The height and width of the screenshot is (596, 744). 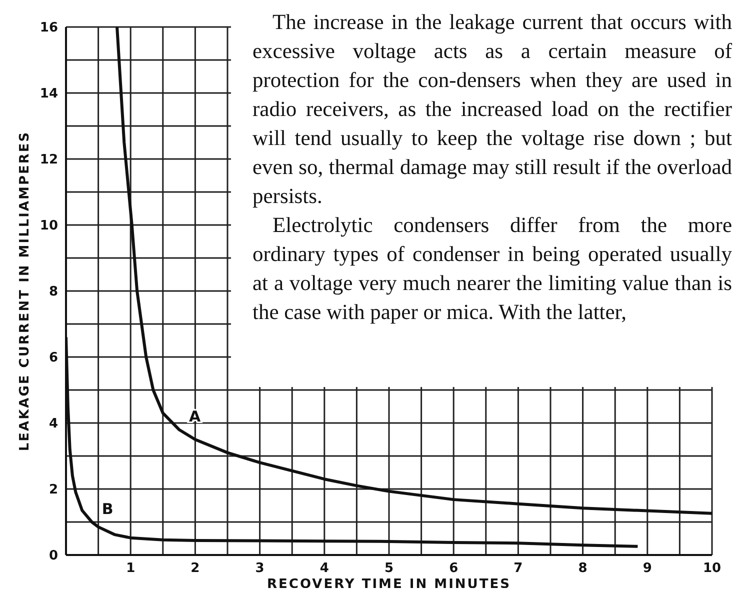 What do you see at coordinates (583, 568) in the screenshot?
I see `x-tick-label: 8` at bounding box center [583, 568].